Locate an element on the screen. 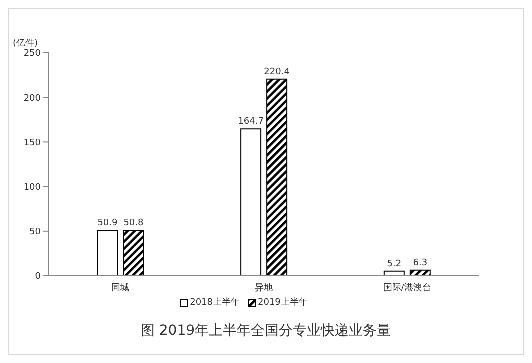 The width and height of the screenshot is (532, 363). data-label: 50.8 is located at coordinates (134, 223).